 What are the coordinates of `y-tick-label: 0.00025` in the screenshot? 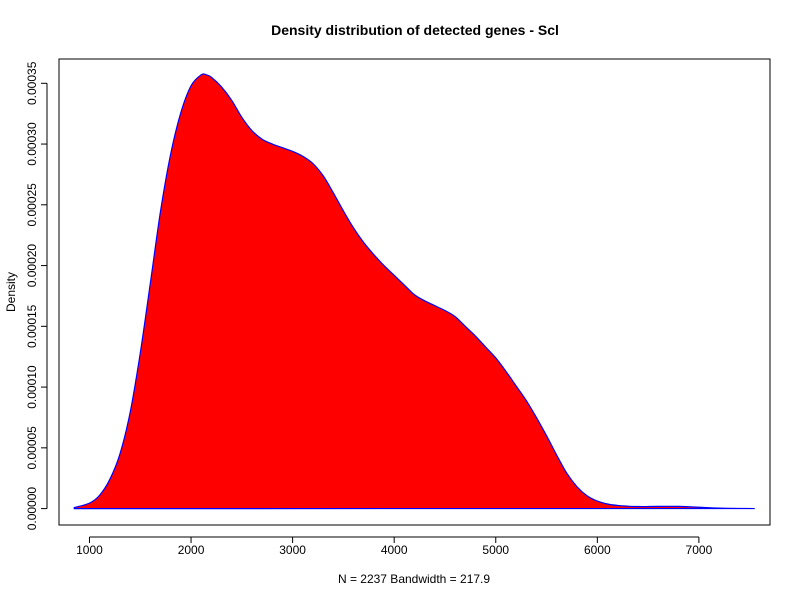 It's located at (32, 205).